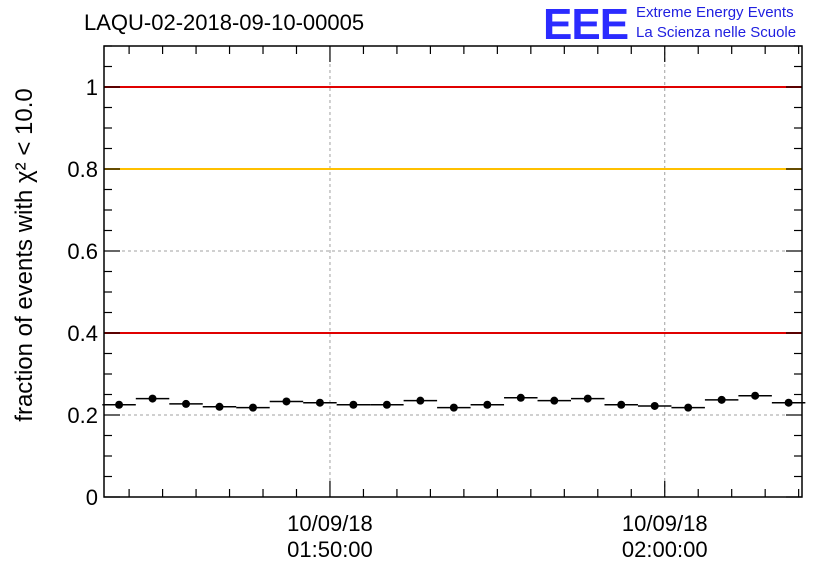 This screenshot has width=836, height=572. Describe the element at coordinates (716, 32) in the screenshot. I see `logo-subtitle-2: La Scienza nelle Scuole` at that location.